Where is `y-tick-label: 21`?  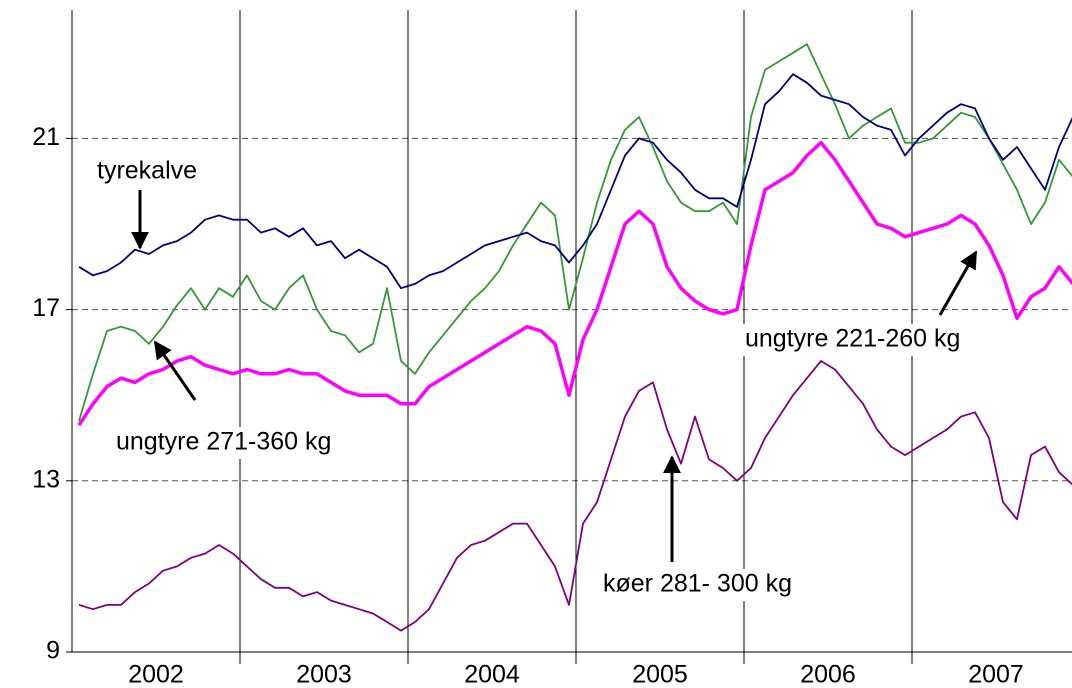
y-tick-label: 21 is located at coordinates (46, 137).